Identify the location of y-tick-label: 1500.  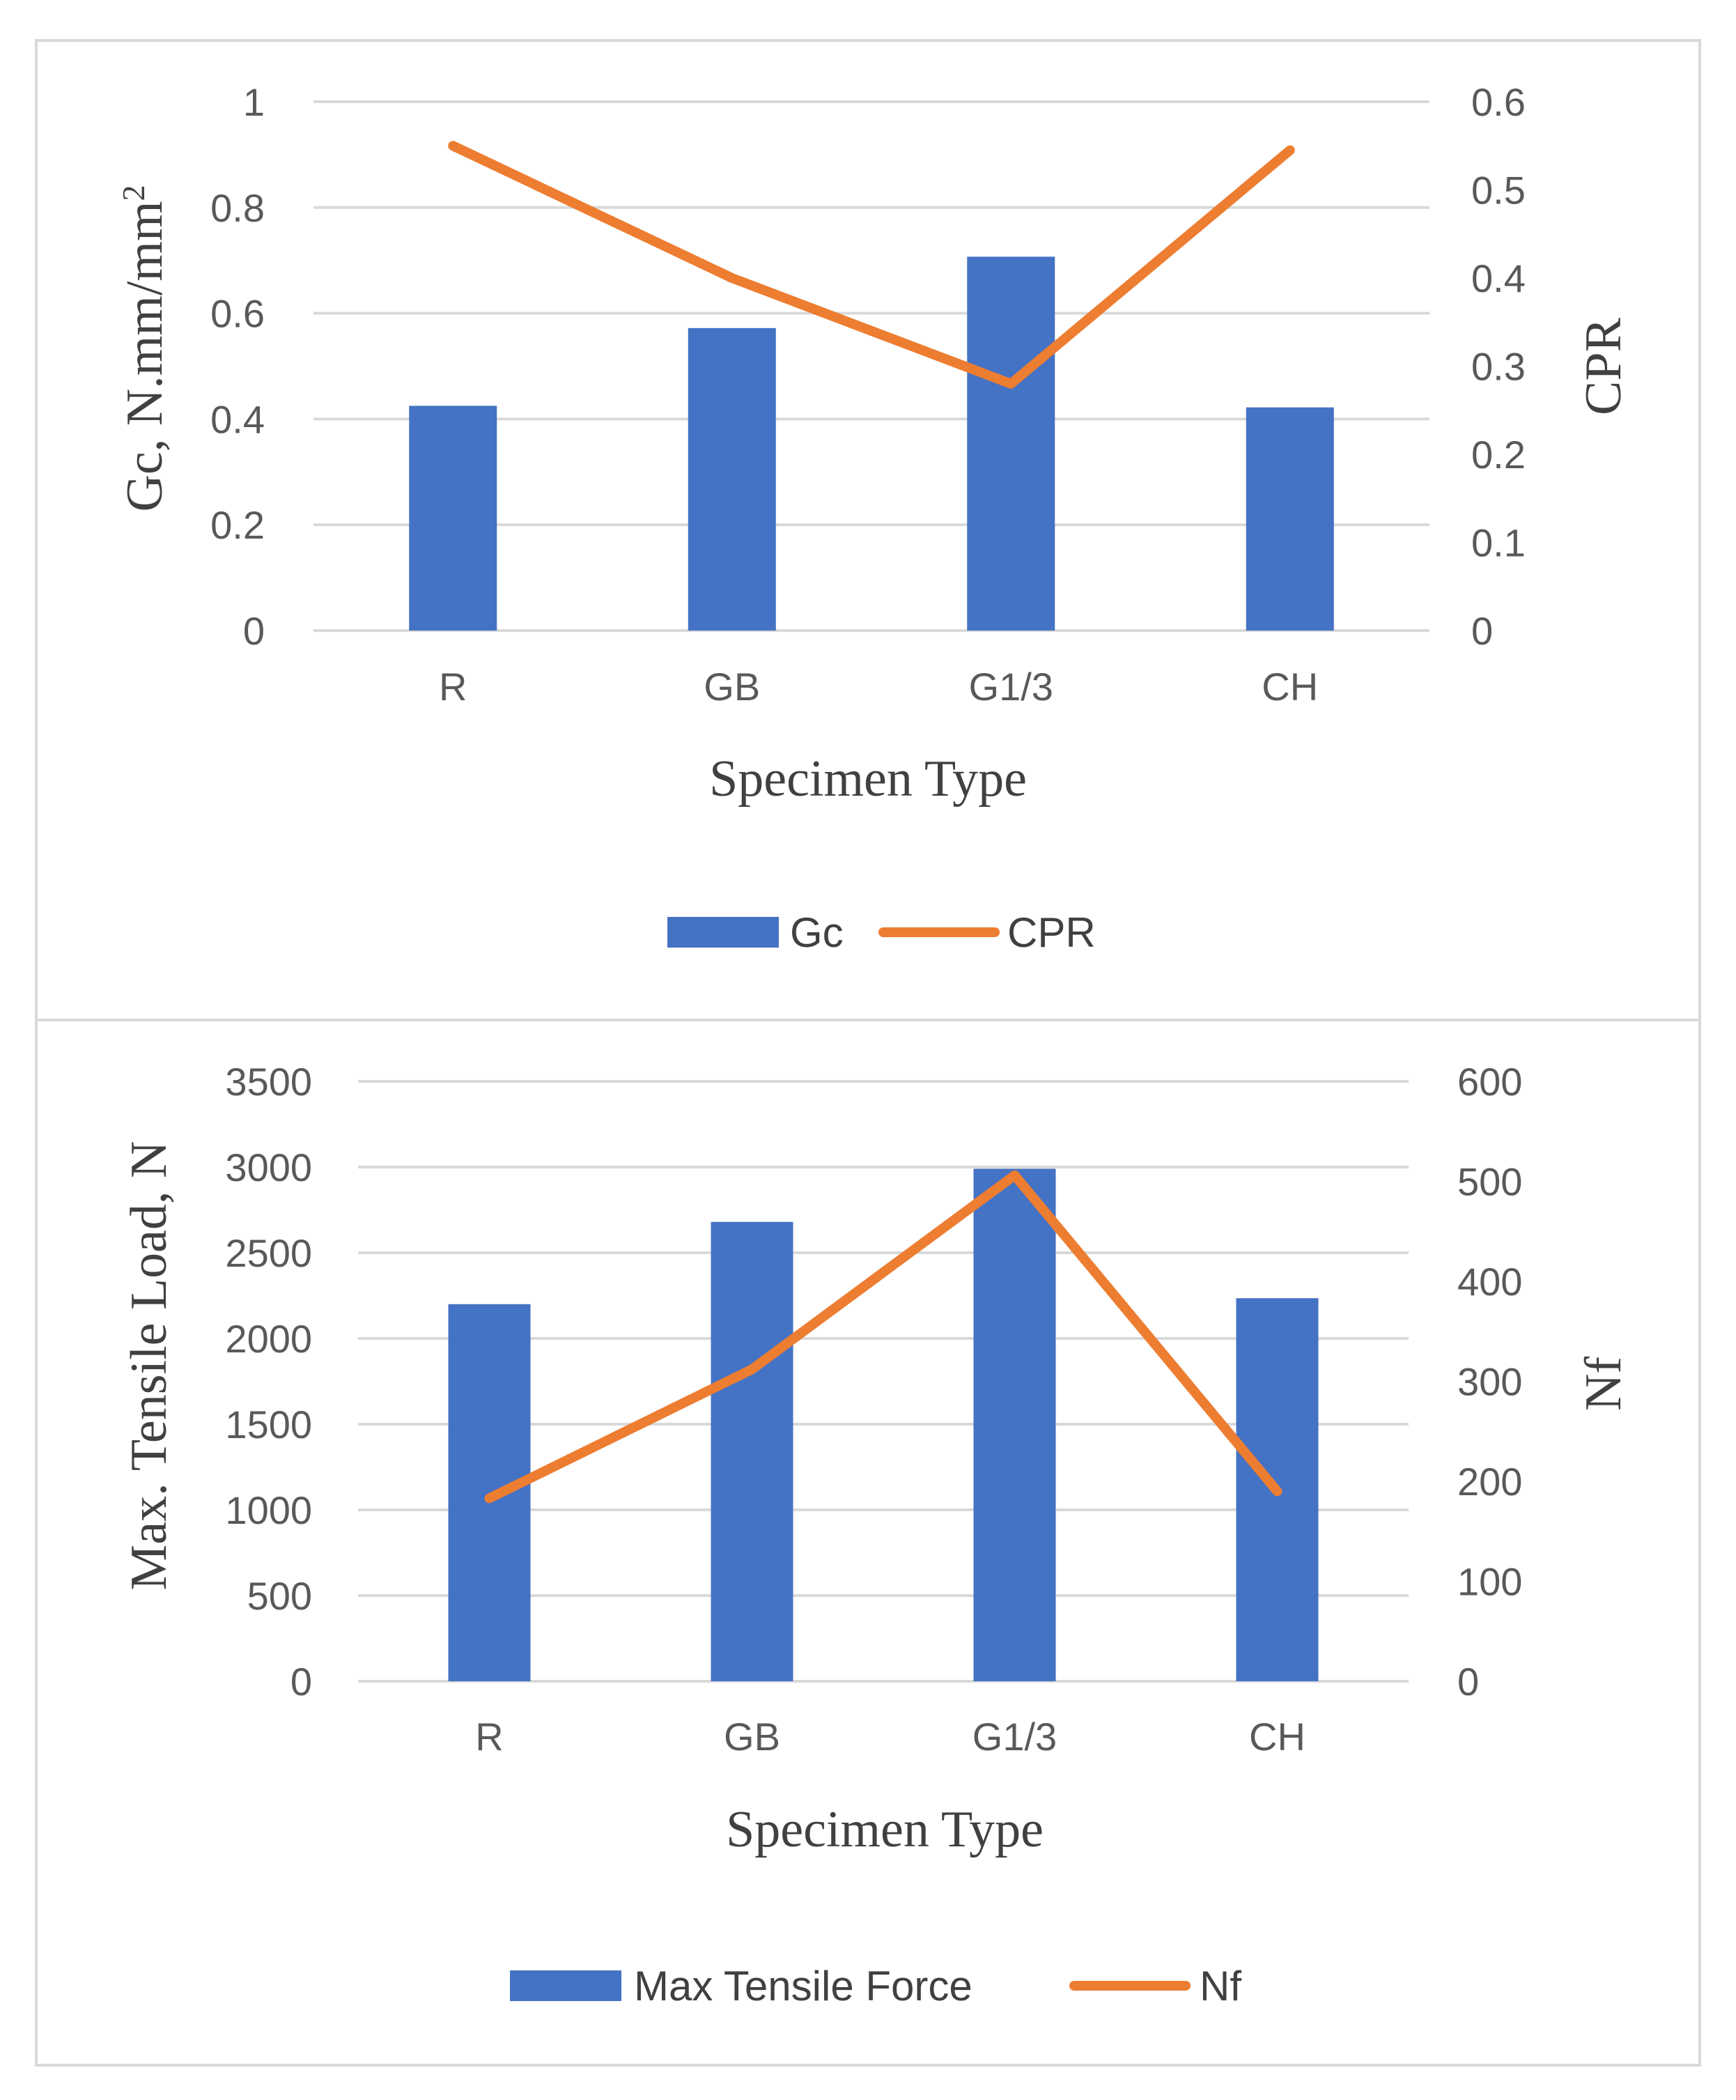
(268, 1424).